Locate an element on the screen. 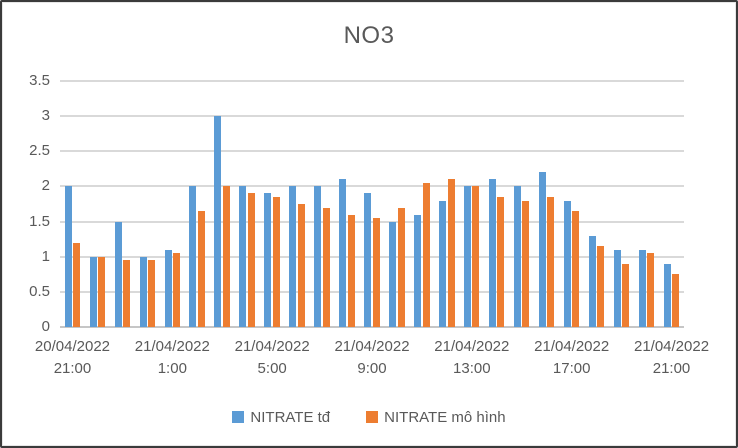 The height and width of the screenshot is (448, 738). x-axis-tick-label: 21/04/2022 21:00 is located at coordinates (671, 358).